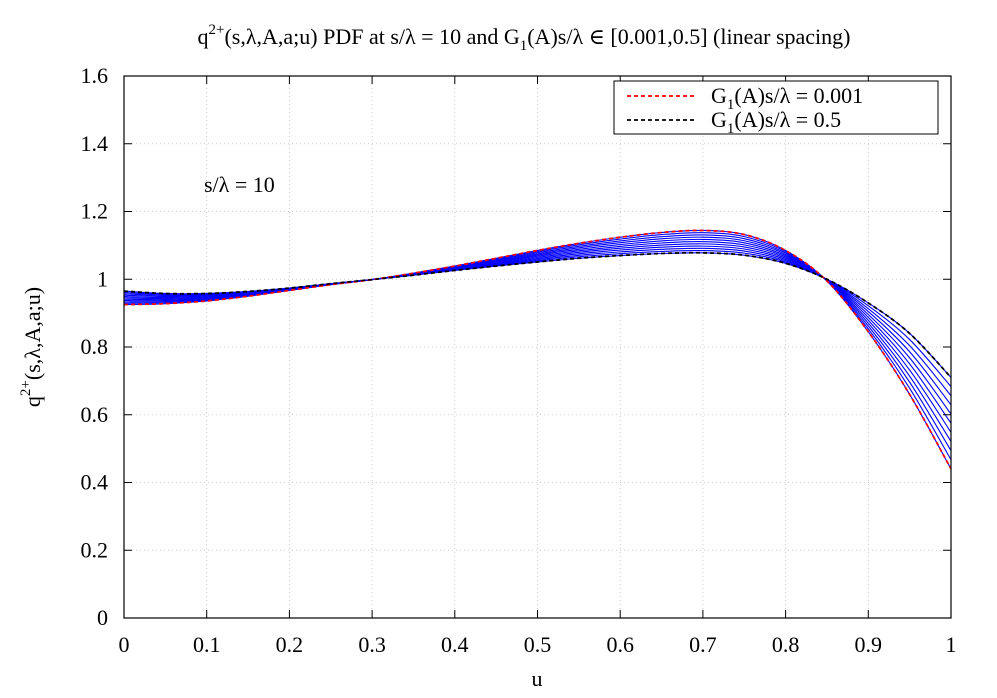  I want to click on x-axis-label: u, so click(537, 678).